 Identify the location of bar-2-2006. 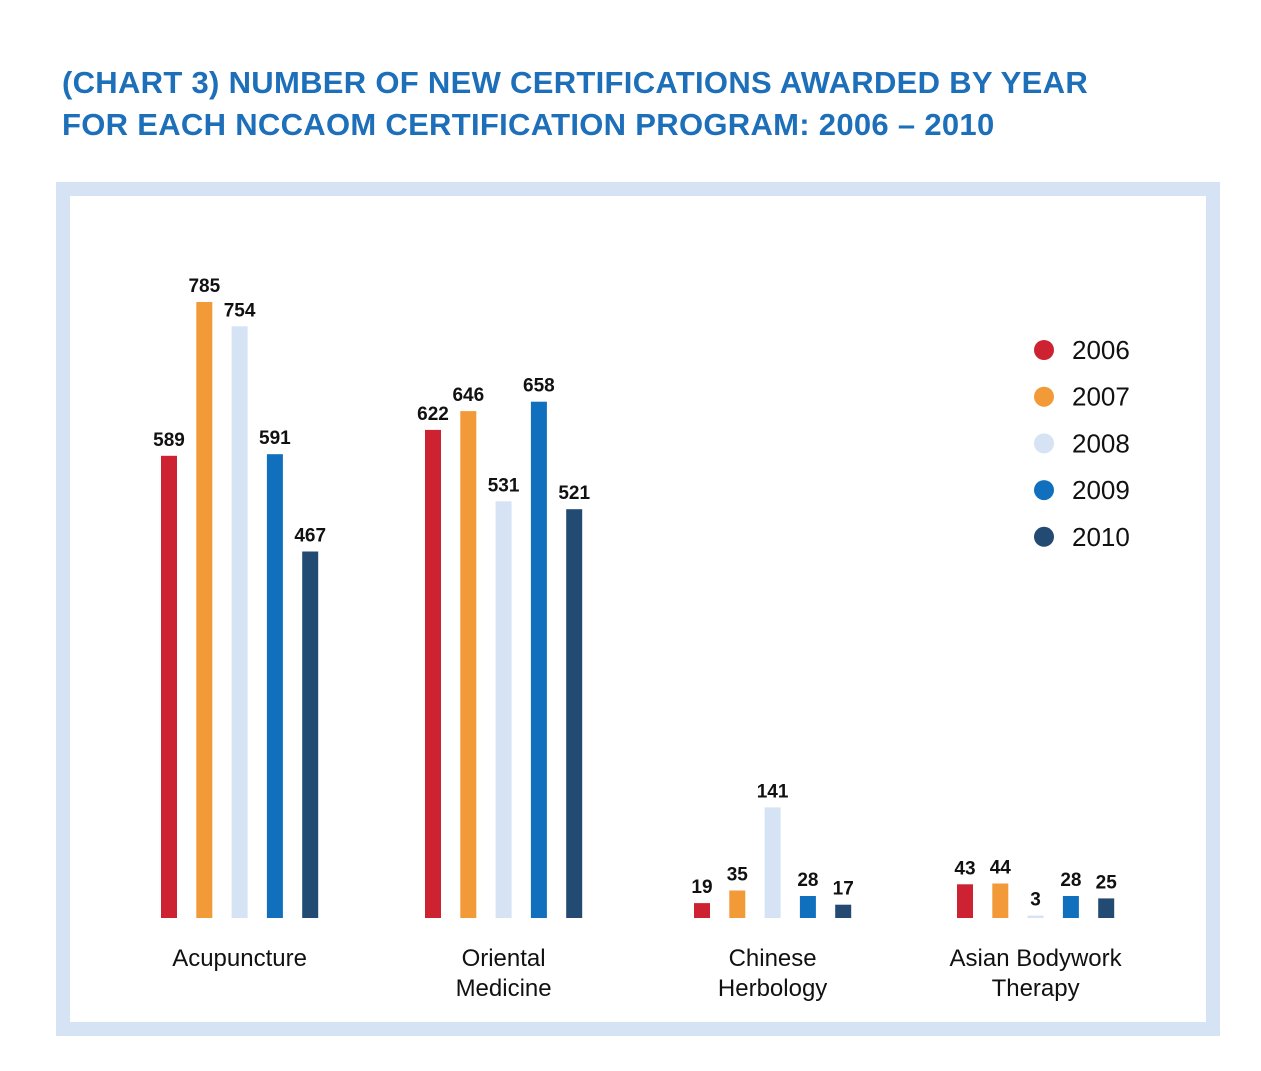
(702, 910).